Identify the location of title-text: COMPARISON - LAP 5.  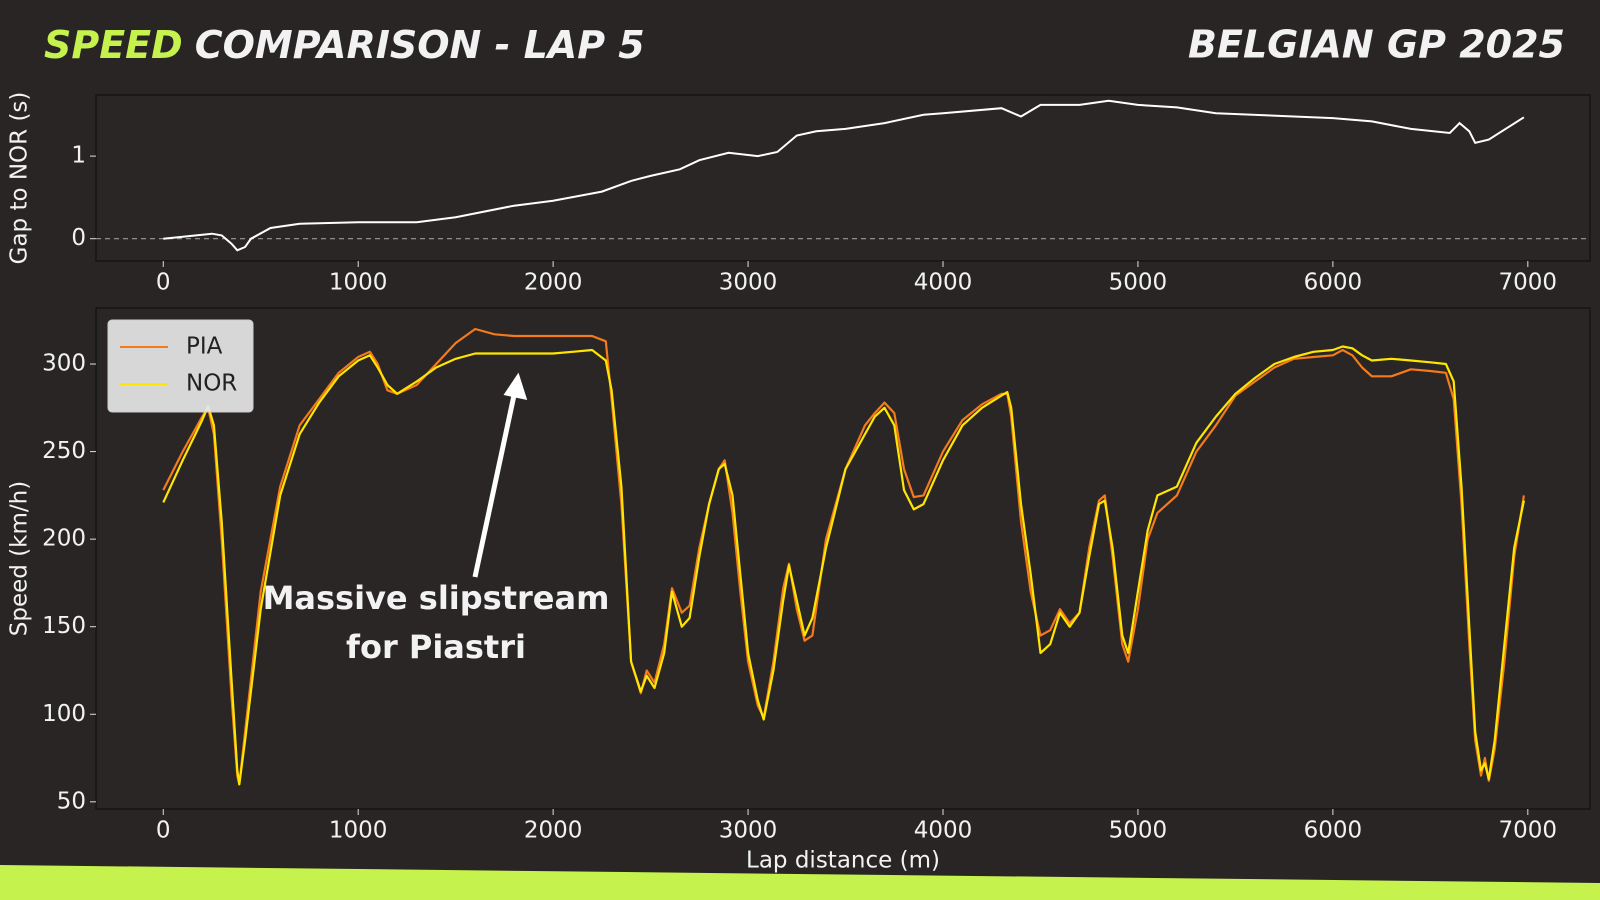
(420, 45).